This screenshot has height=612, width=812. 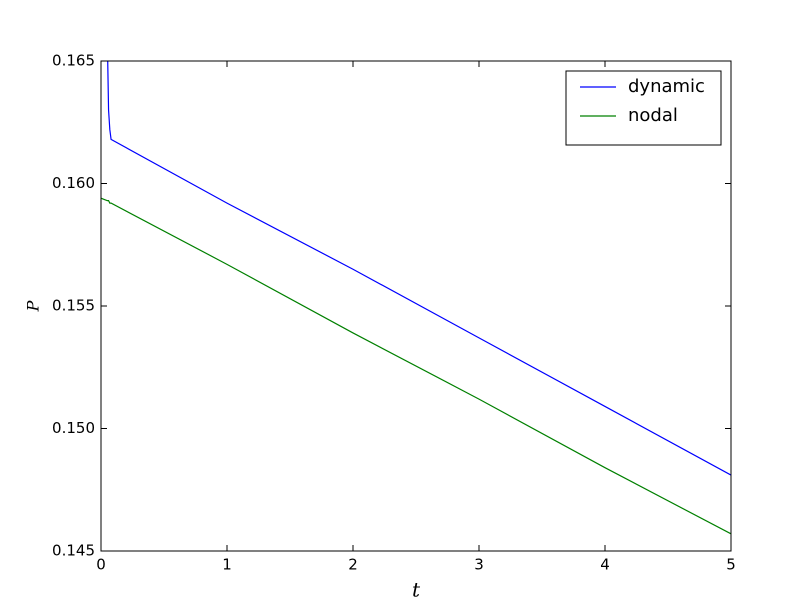 I want to click on legend-label: dynamic, so click(x=666, y=86).